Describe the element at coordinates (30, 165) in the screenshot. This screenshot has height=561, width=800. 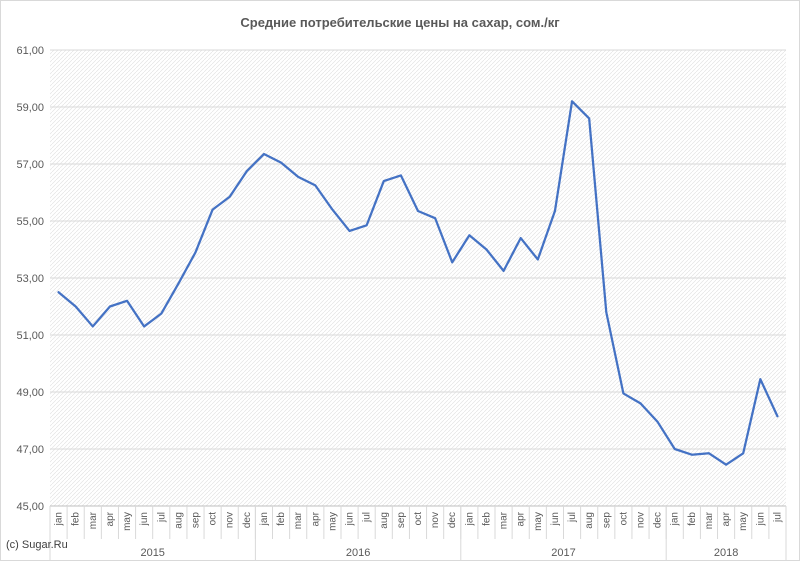
I see `y-tick-label: 57,00` at that location.